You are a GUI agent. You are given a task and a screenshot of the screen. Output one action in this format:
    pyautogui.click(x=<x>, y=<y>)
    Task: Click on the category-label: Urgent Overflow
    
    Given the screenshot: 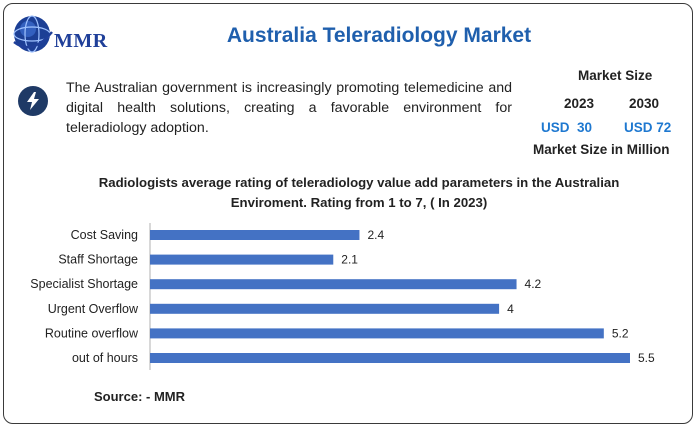 What is the action you would take?
    pyautogui.click(x=93, y=309)
    